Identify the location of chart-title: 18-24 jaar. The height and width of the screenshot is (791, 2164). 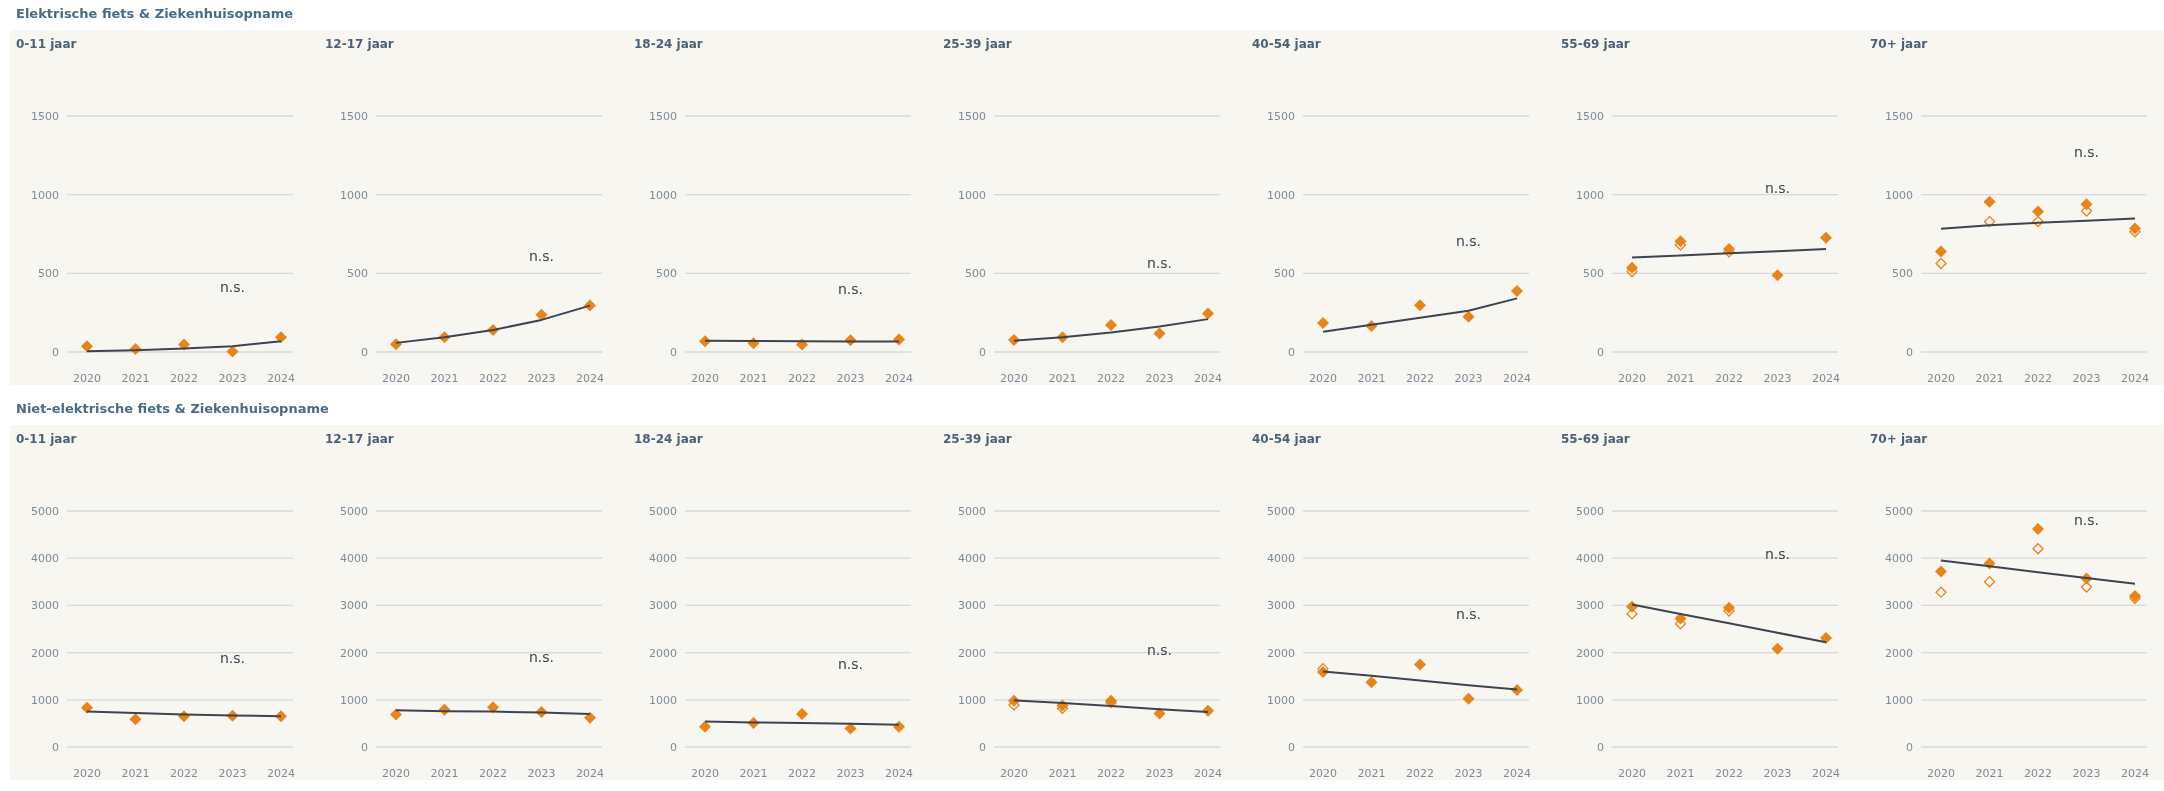
(668, 44).